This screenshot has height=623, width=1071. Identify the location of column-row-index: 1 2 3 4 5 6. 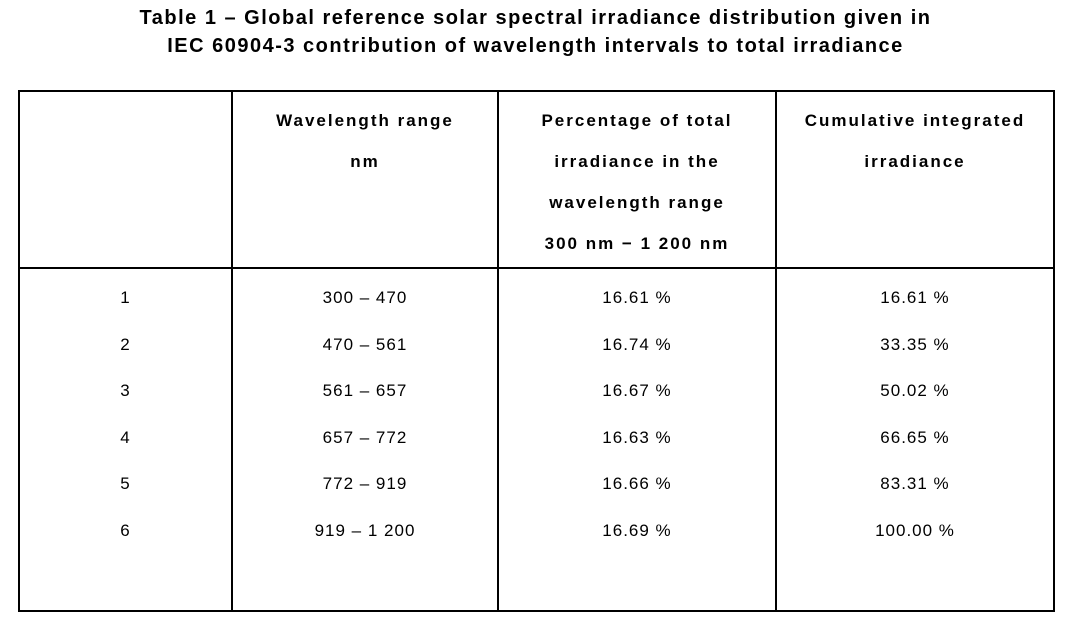
(126, 439).